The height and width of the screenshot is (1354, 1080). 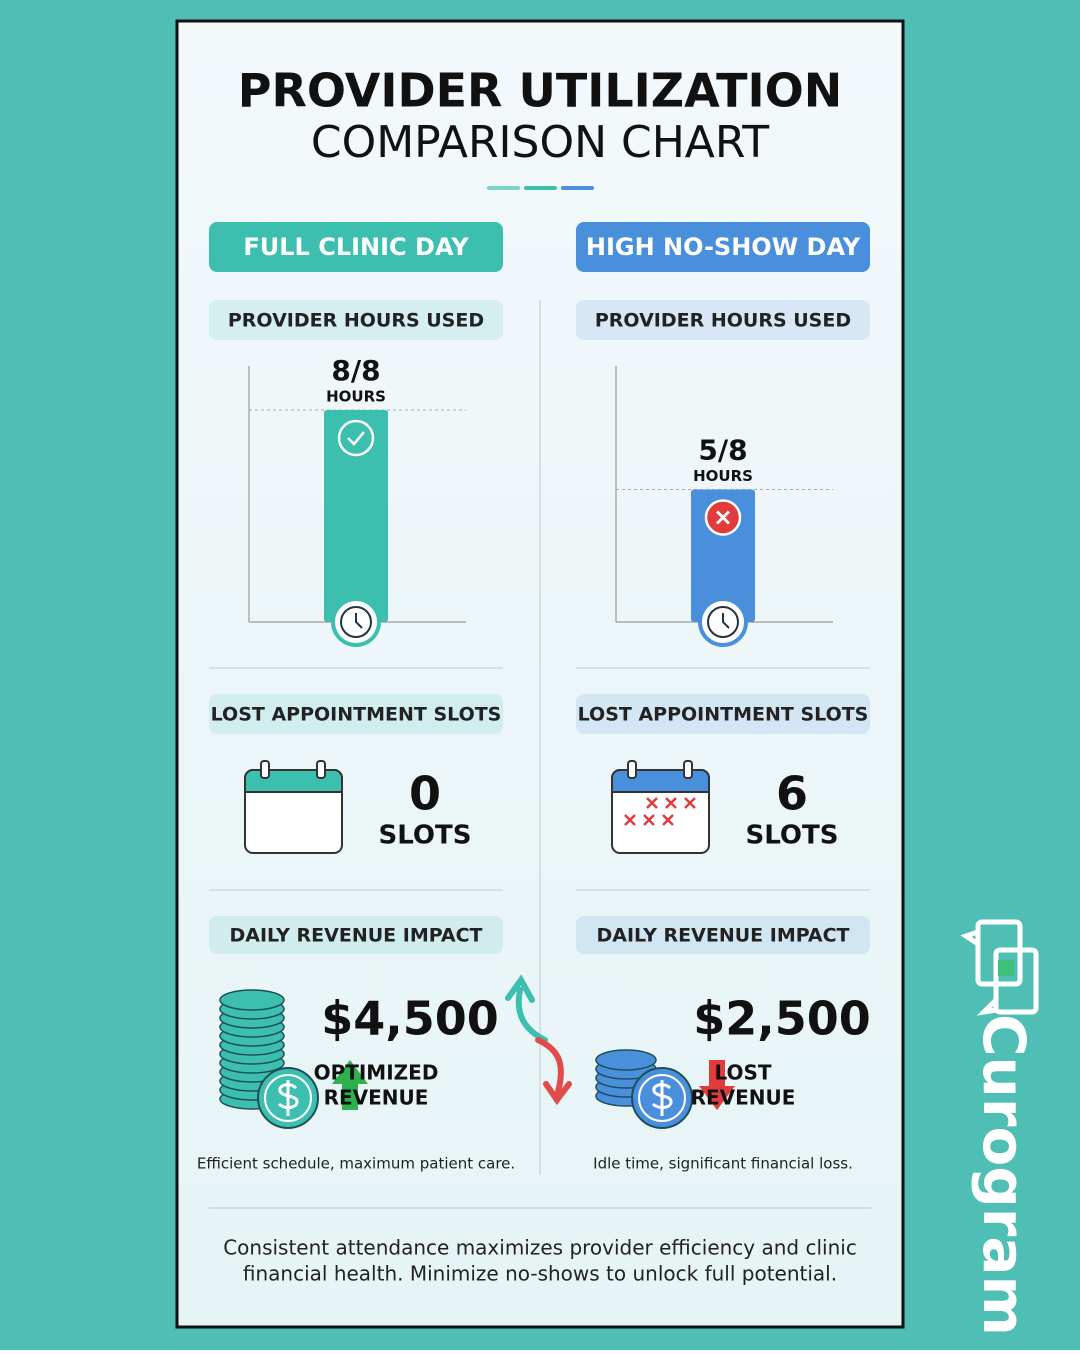 What do you see at coordinates (540, 91) in the screenshot?
I see `title-line: PROVIDER UTILIZATION` at bounding box center [540, 91].